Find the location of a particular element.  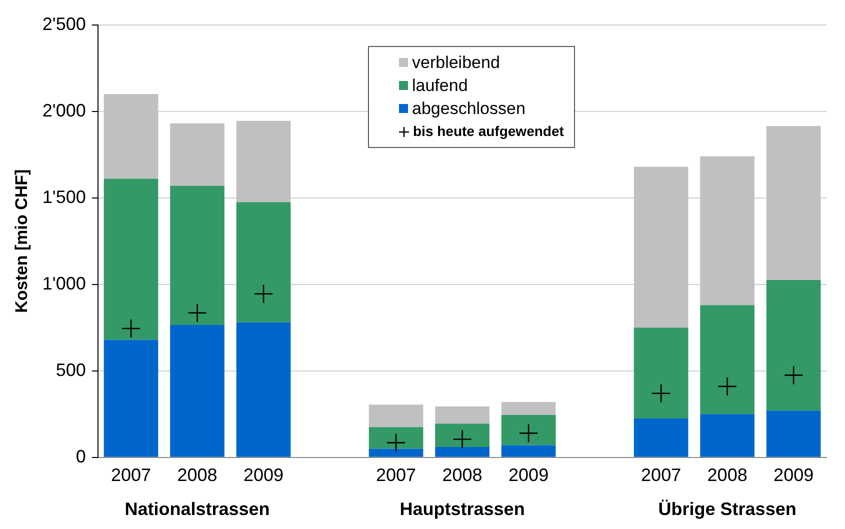

text: Nationalstrassen is located at coordinates (197, 508).